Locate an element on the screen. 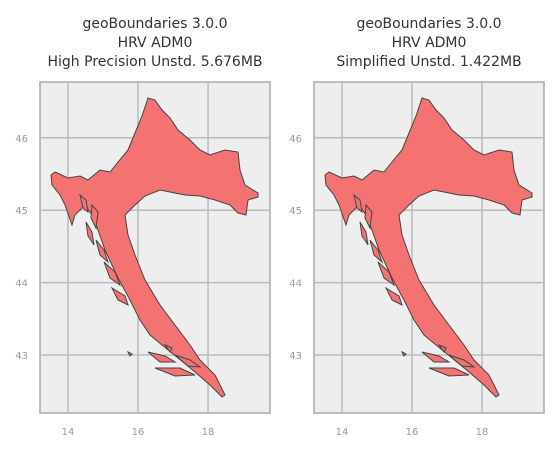 This screenshot has height=454, width=556. chart-title: Simplified Unstd. 1.422MB is located at coordinates (428, 62).